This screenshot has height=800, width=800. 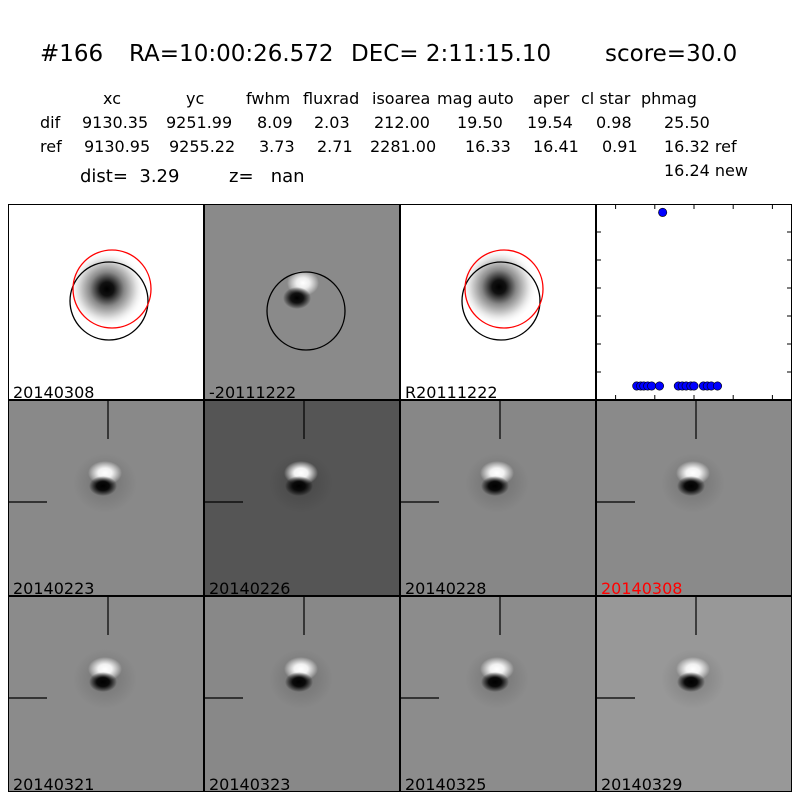 What do you see at coordinates (72, 54) in the screenshot?
I see `candidate-id: #166` at bounding box center [72, 54].